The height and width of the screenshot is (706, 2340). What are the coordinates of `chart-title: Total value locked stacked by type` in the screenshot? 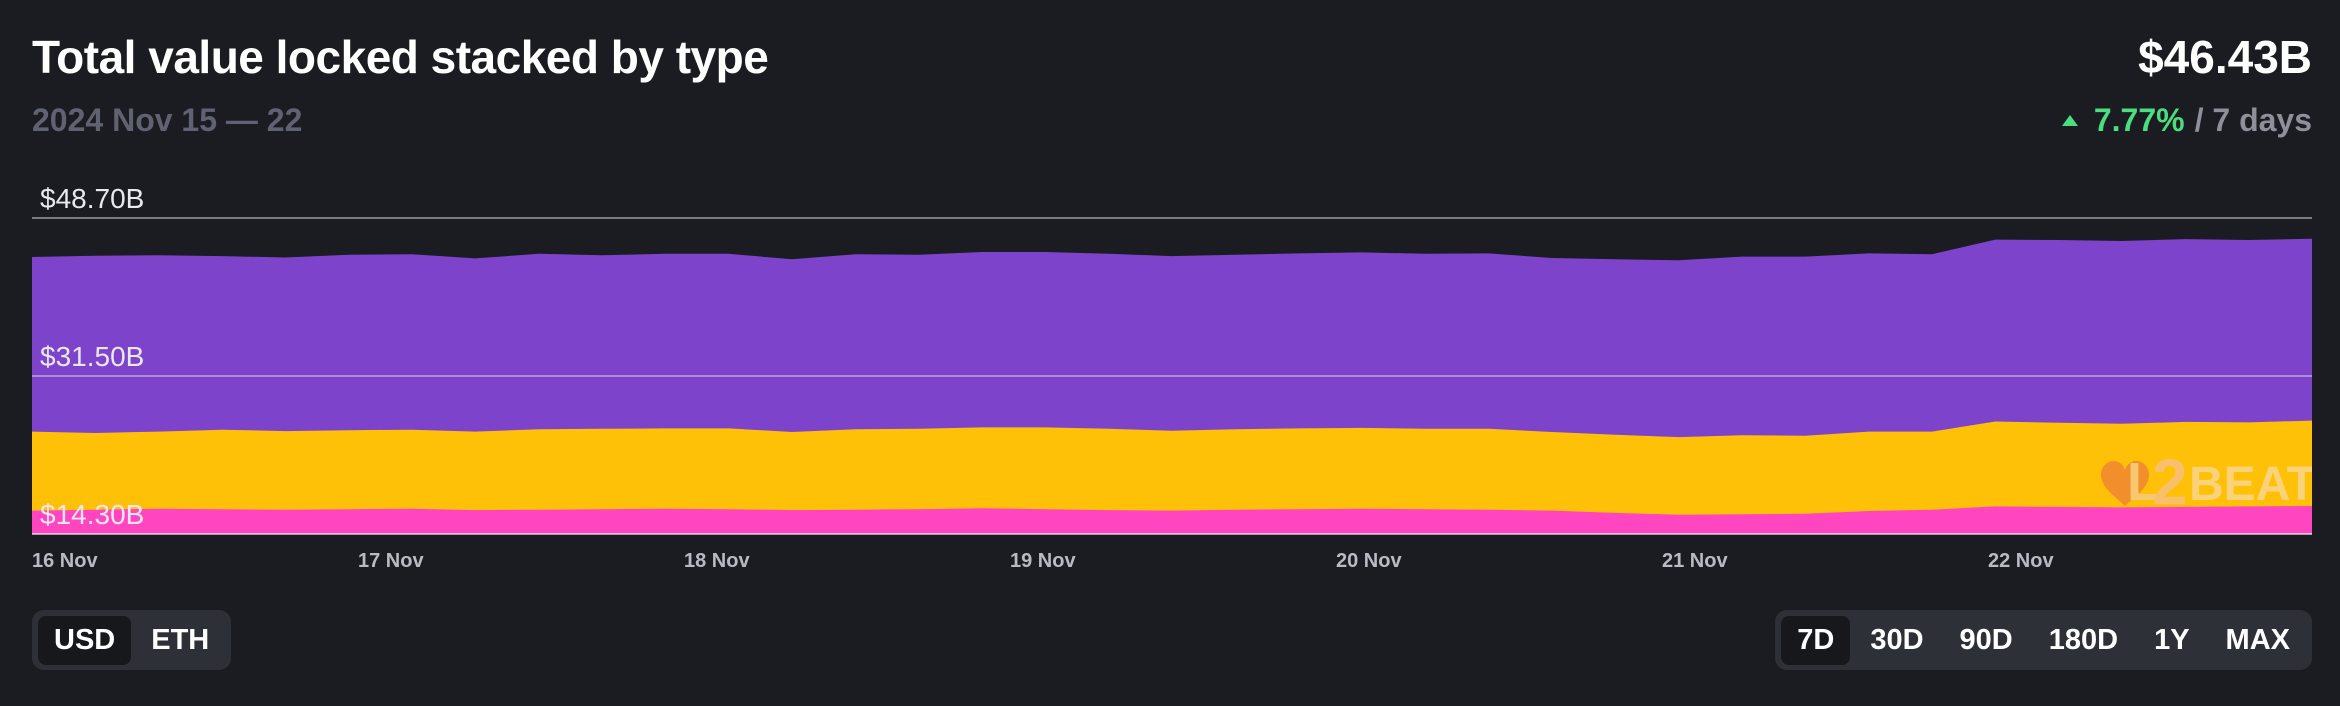 It's located at (400, 57).